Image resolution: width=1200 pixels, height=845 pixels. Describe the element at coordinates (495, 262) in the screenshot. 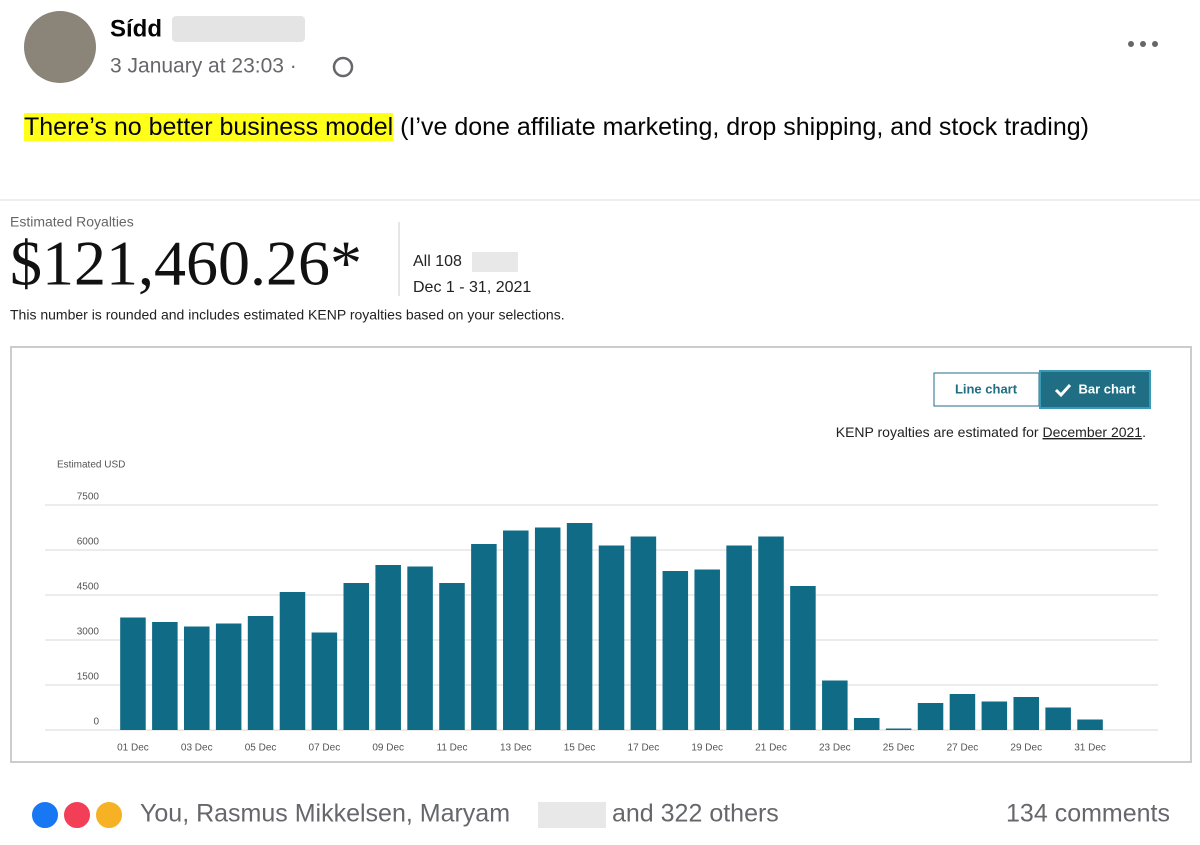

I see `blurred-scope` at that location.